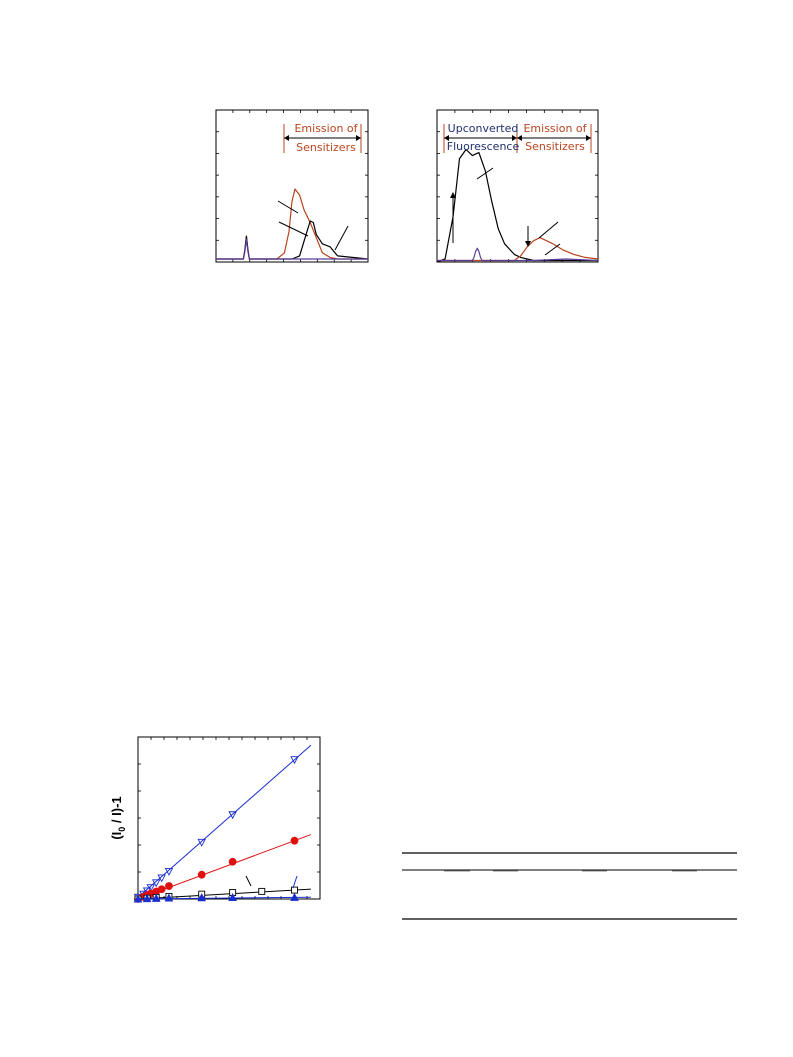  Describe the element at coordinates (483, 128) in the screenshot. I see `annotation-upconverted-label: Upconverted` at that location.